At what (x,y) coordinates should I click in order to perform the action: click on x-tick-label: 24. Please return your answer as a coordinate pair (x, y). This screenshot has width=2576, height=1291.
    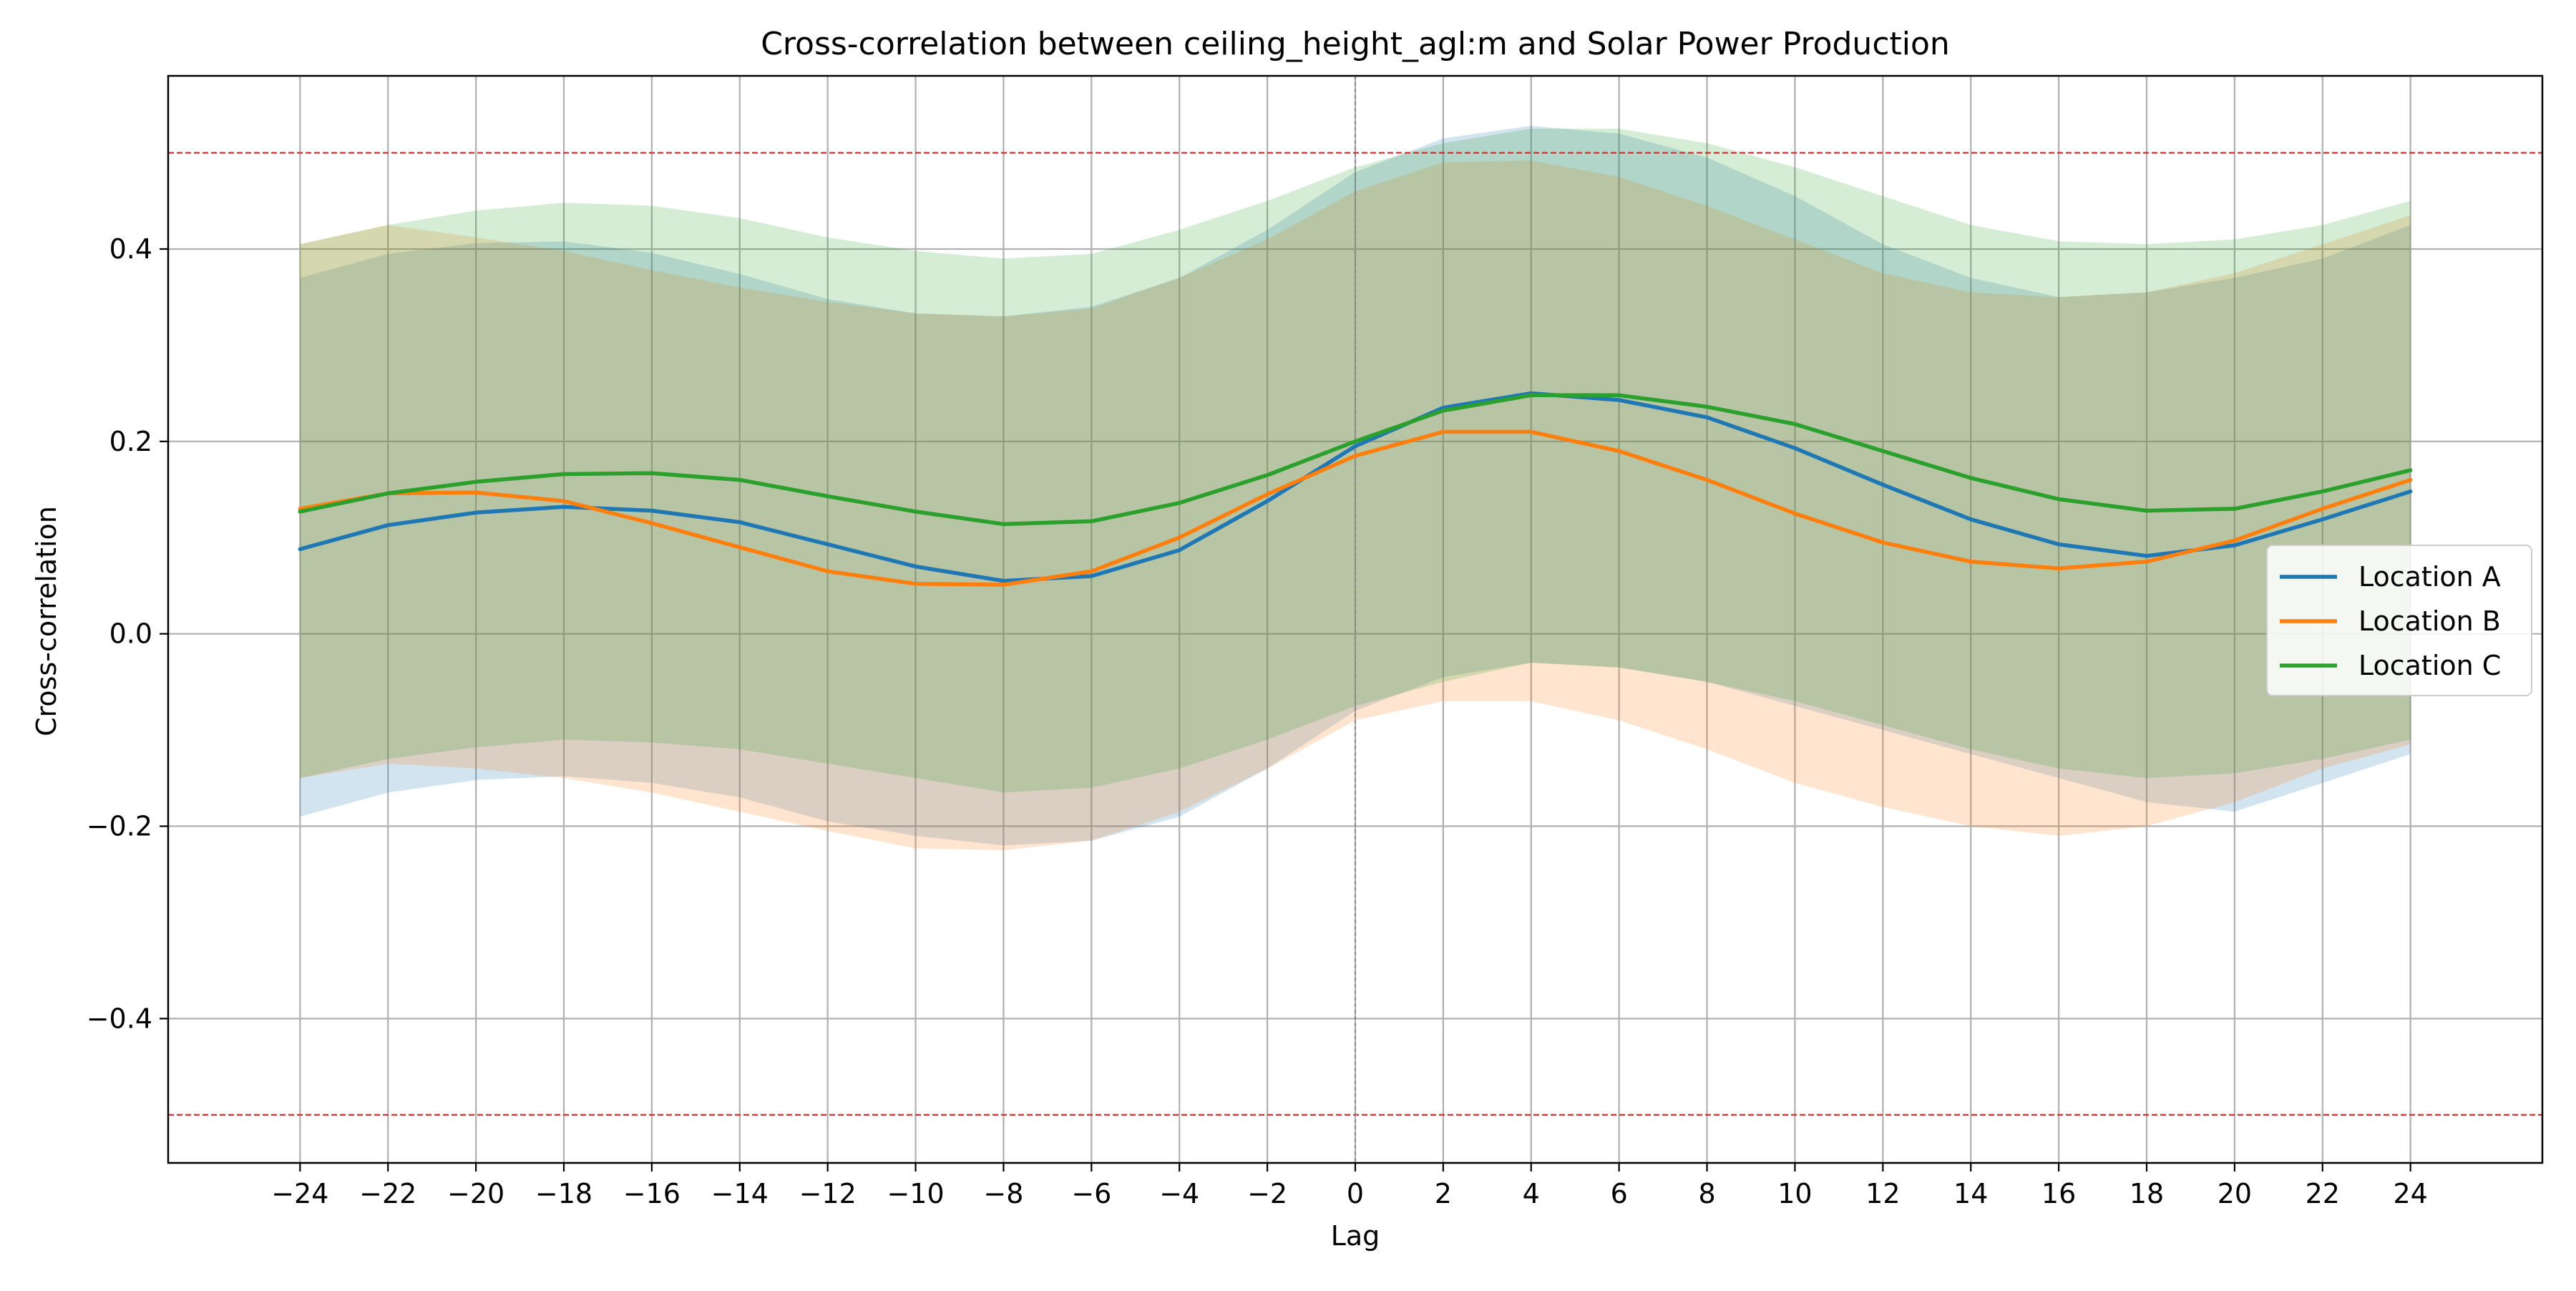
    Looking at the image, I should click on (2410, 1193).